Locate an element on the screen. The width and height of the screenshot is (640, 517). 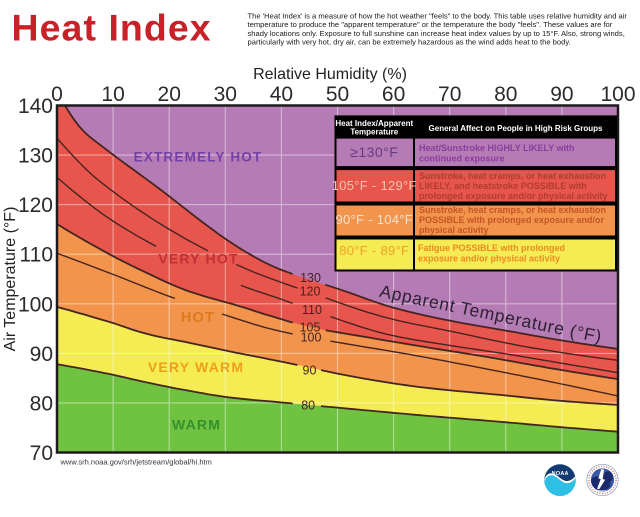
svg-text: 0 is located at coordinates (57, 94).